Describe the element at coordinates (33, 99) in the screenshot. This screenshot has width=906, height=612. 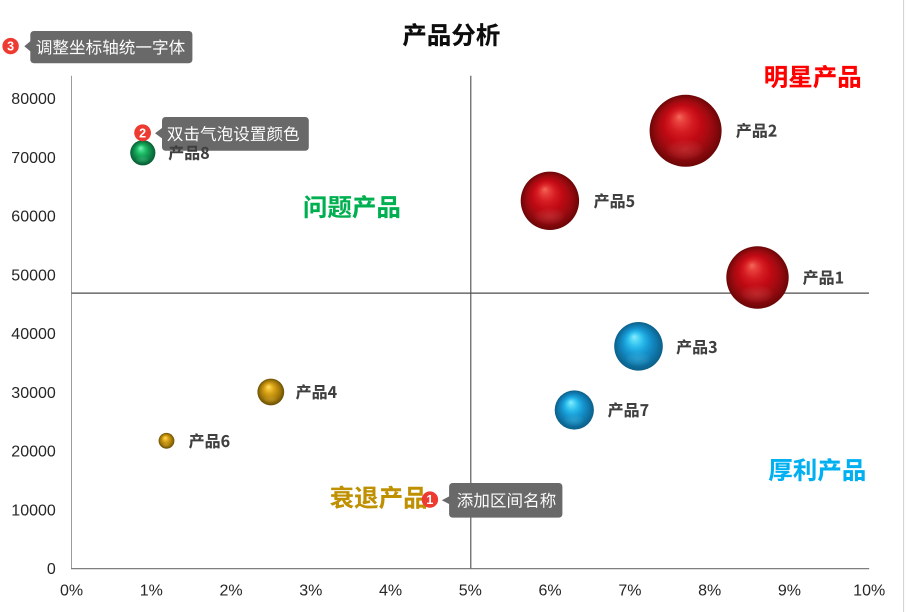
I see `svg-text: 80000` at that location.